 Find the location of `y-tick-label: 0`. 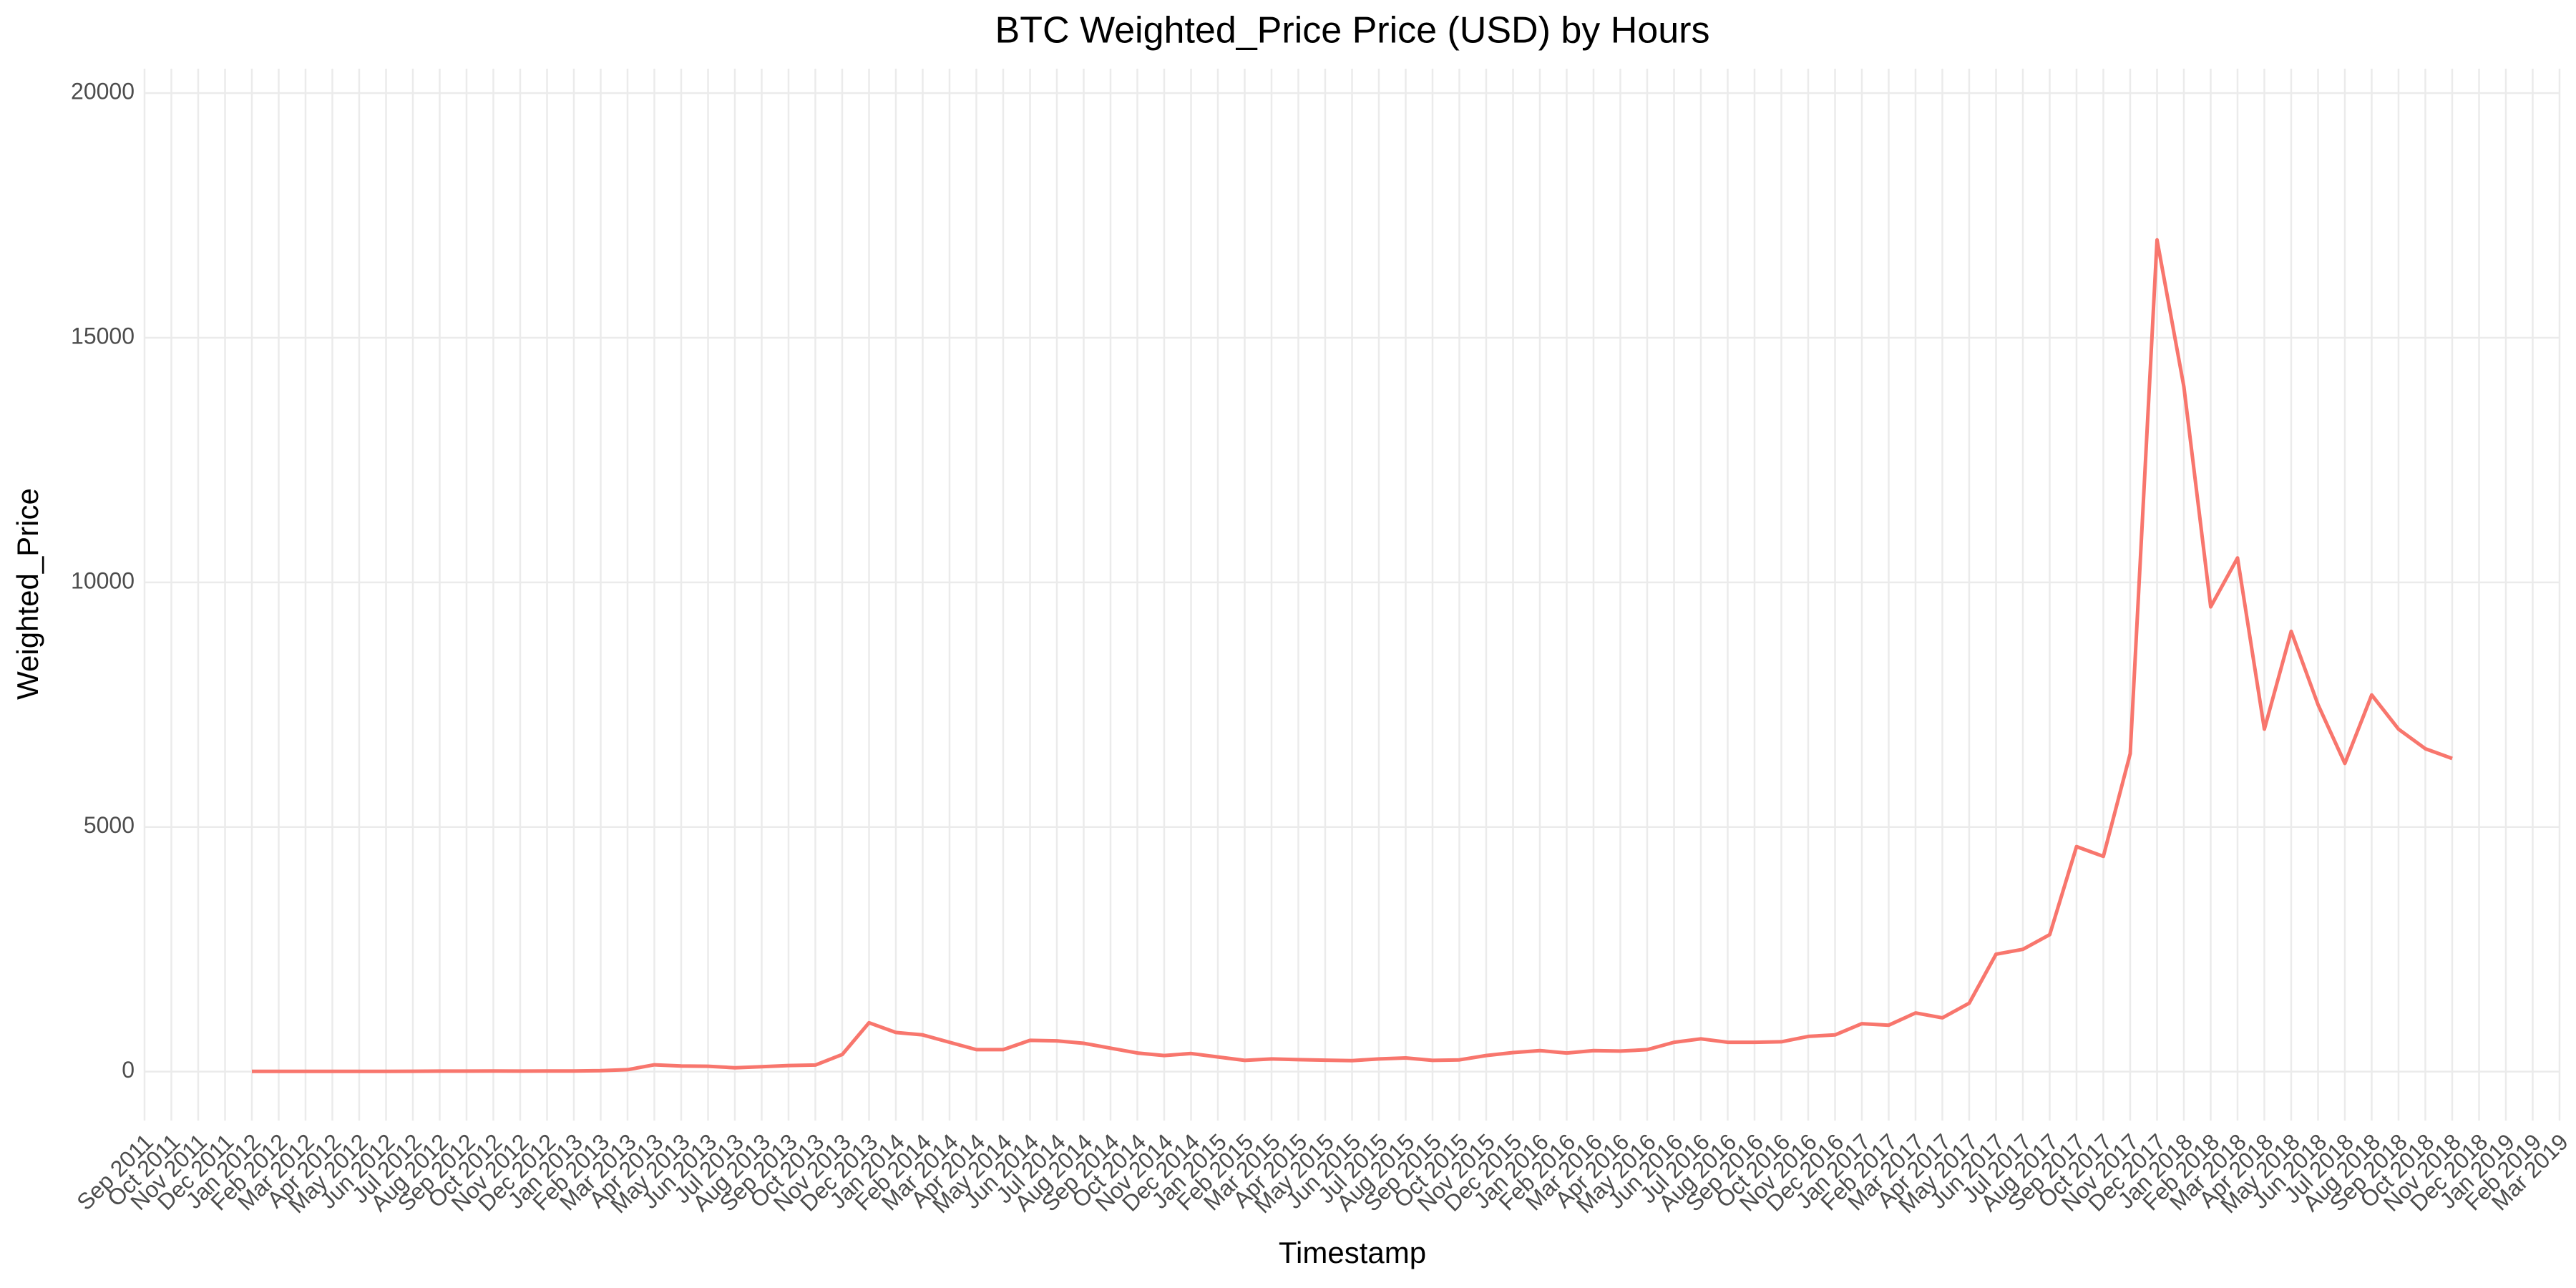

y-tick-label: 0 is located at coordinates (128, 1070).